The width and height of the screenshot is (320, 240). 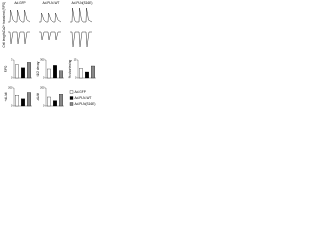 What do you see at coordinates (19, 3) in the screenshot?
I see `column-label: Ad.GFP` at bounding box center [19, 3].